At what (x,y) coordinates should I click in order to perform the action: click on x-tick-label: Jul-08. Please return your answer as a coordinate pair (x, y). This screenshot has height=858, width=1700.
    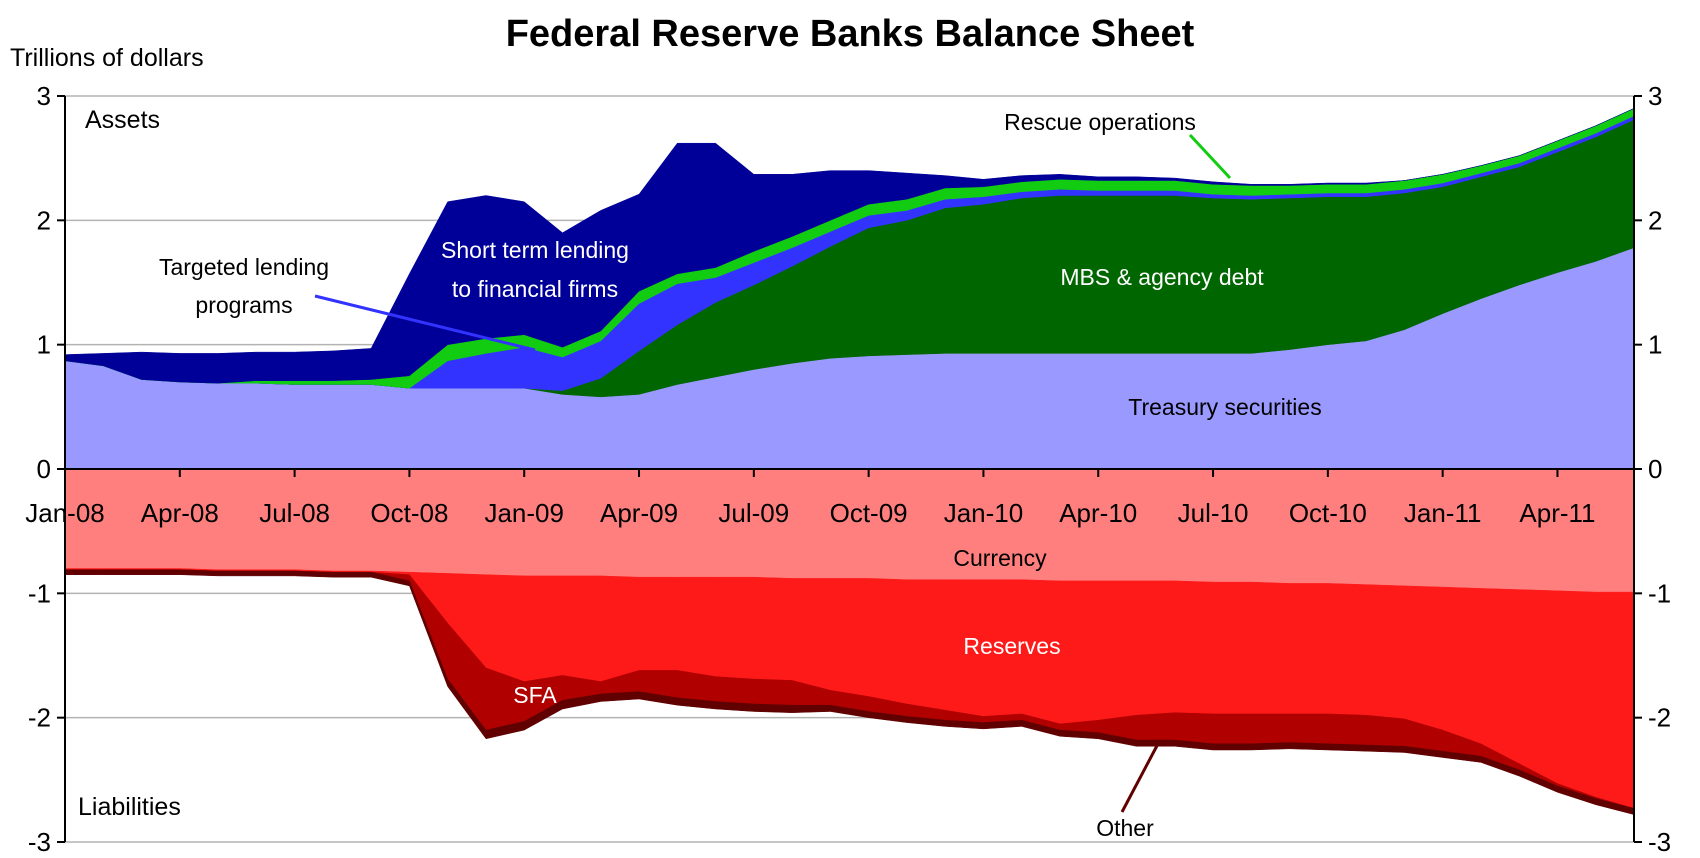
    Looking at the image, I should click on (294, 513).